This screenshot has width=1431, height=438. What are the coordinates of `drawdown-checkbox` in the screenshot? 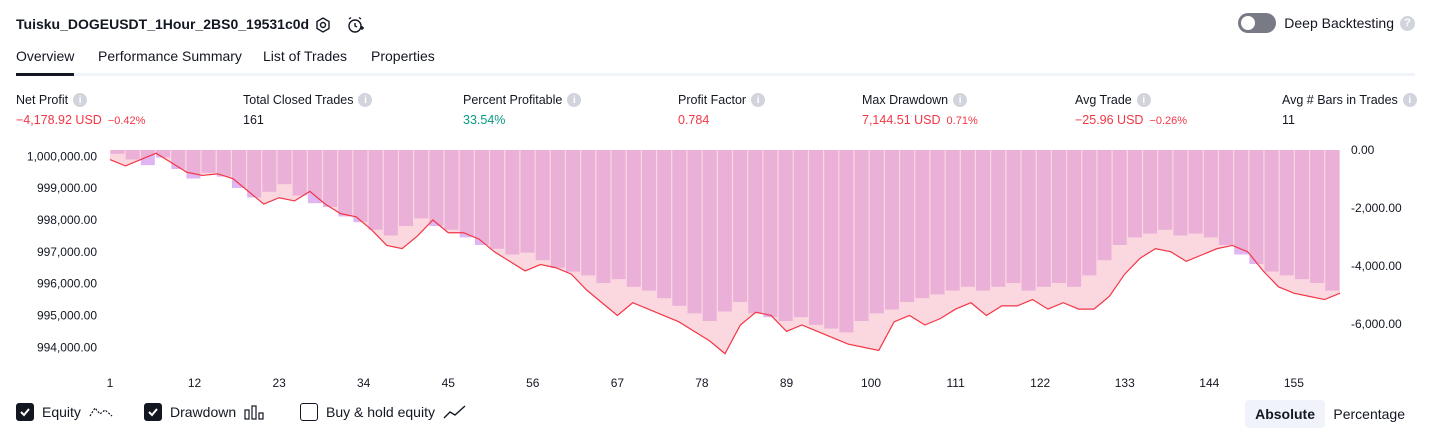 It's located at (153, 412).